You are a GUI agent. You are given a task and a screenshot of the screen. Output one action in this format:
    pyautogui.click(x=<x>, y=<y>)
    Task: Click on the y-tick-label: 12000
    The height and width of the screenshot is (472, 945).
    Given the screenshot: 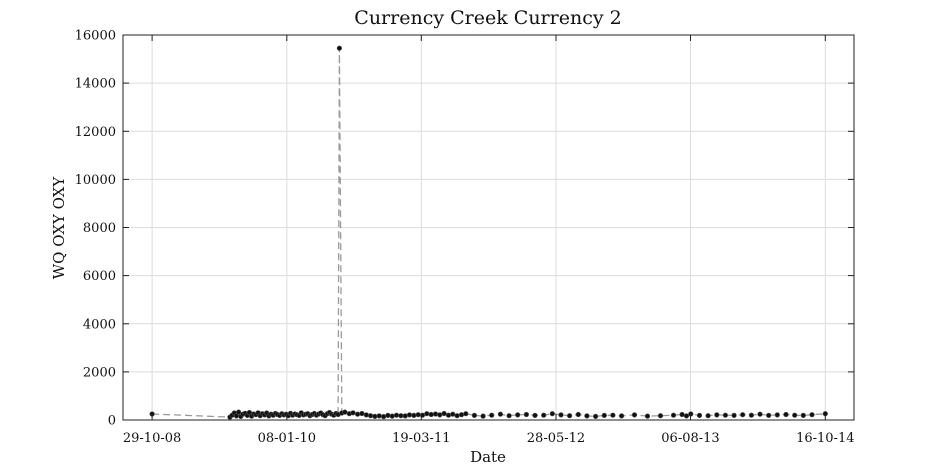 What is the action you would take?
    pyautogui.click(x=95, y=132)
    